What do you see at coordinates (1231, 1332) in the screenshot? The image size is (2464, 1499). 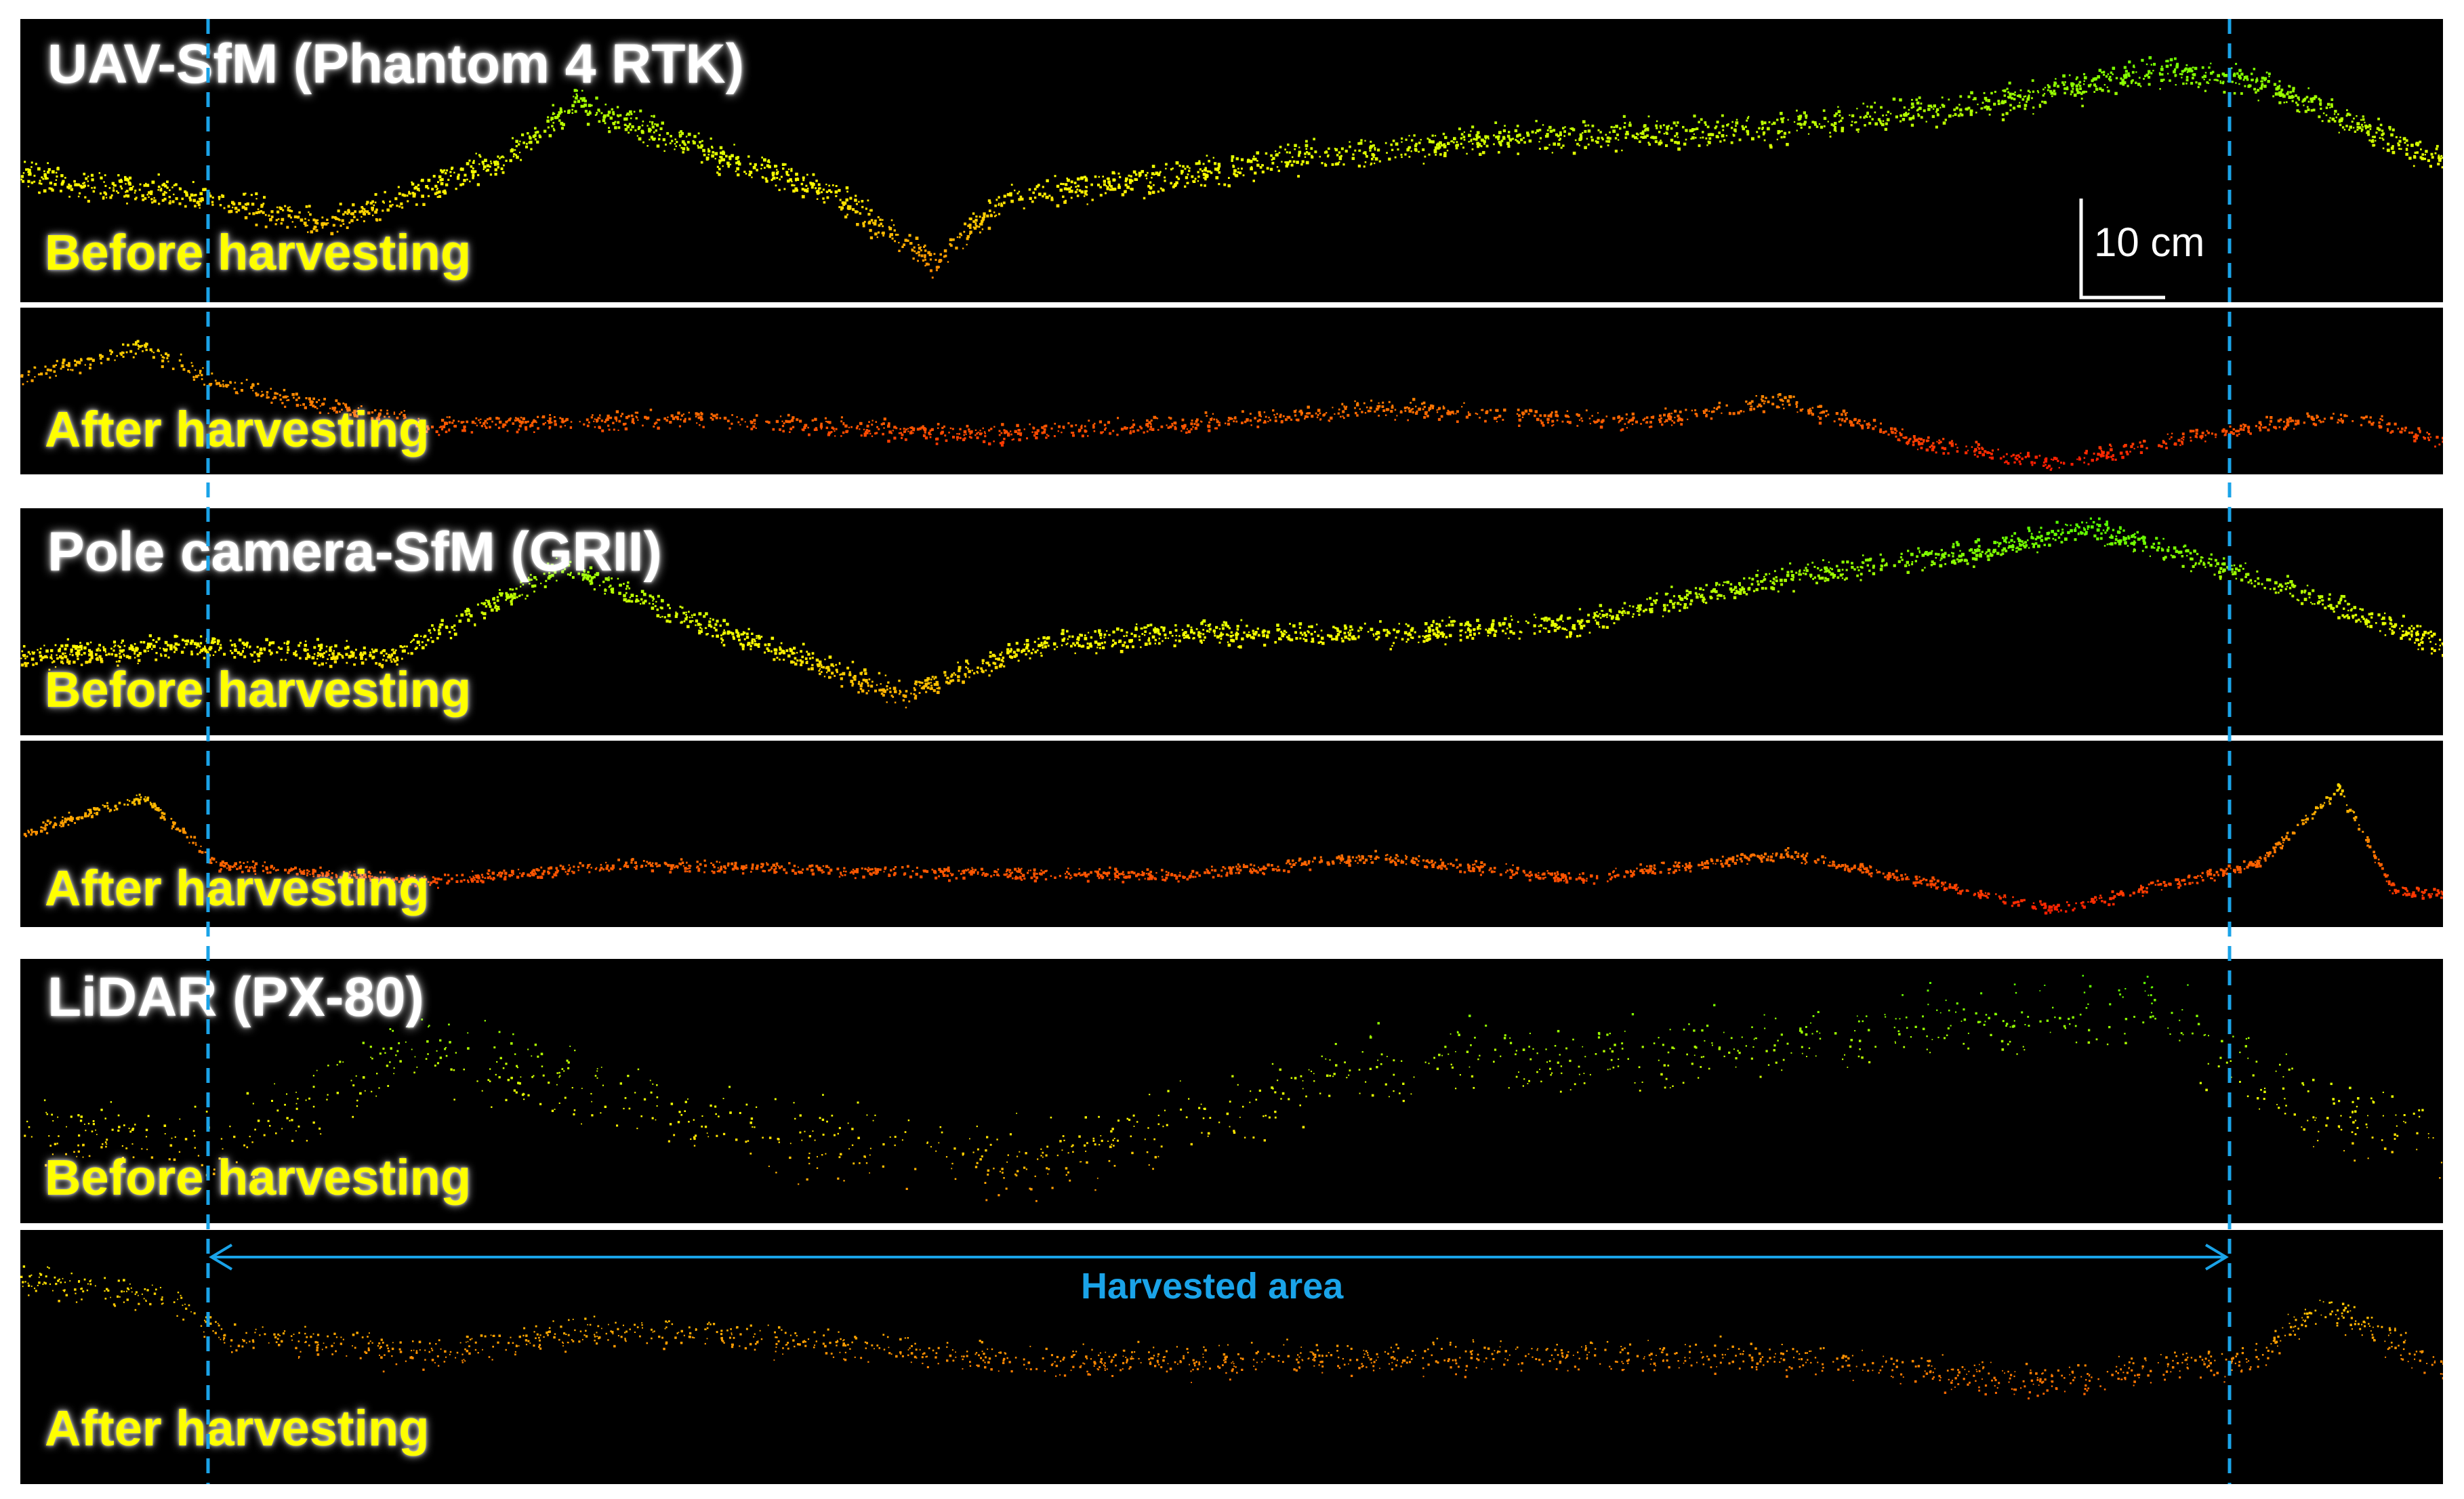 I see `lidar-after-pointcloud` at bounding box center [1231, 1332].